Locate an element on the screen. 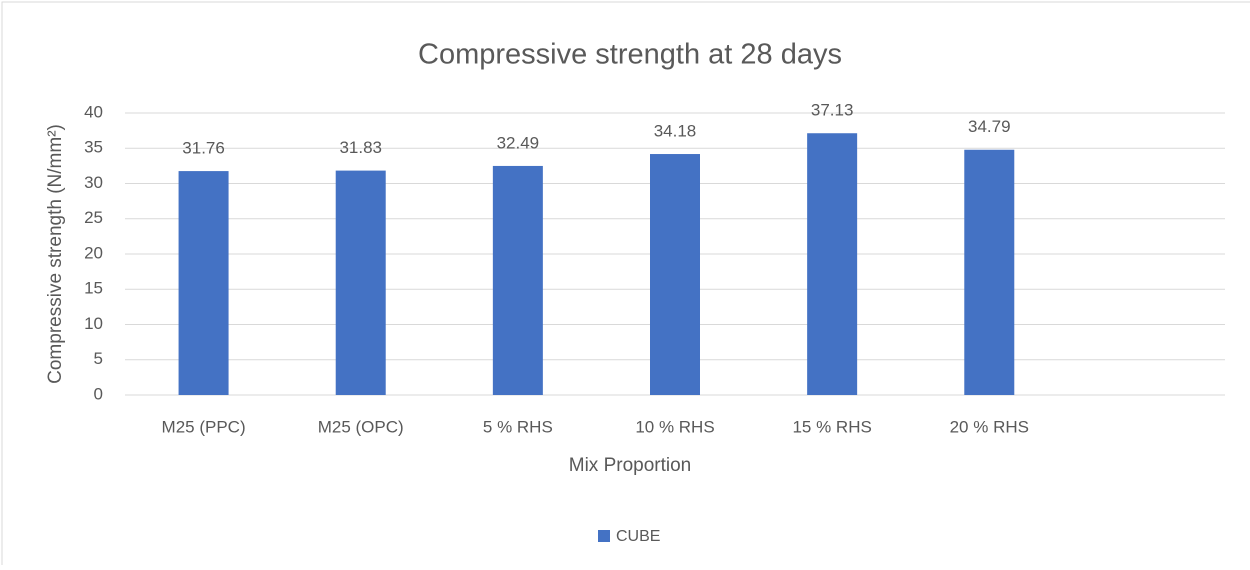  x-tick-label: 5 % RHS is located at coordinates (518, 426).